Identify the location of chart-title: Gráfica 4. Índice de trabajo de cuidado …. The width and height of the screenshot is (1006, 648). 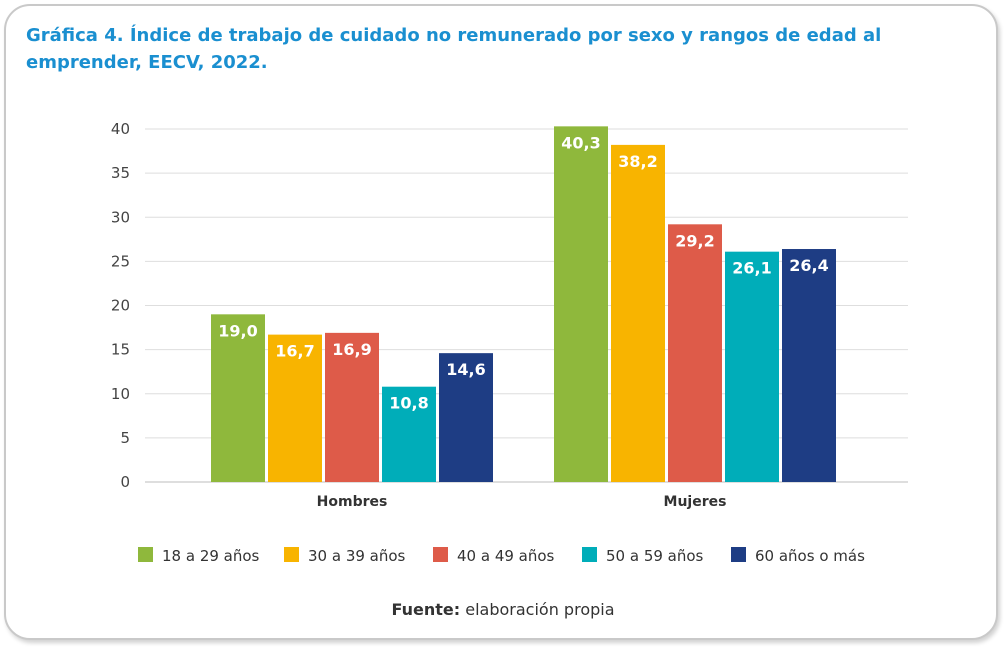
(454, 49).